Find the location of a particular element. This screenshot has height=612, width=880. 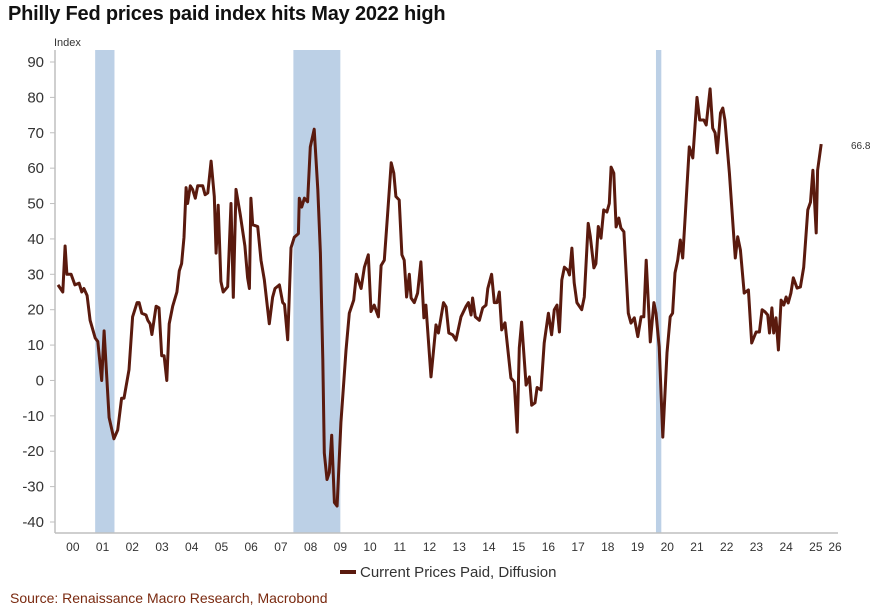

x-tick-label: 14 is located at coordinates (489, 547).